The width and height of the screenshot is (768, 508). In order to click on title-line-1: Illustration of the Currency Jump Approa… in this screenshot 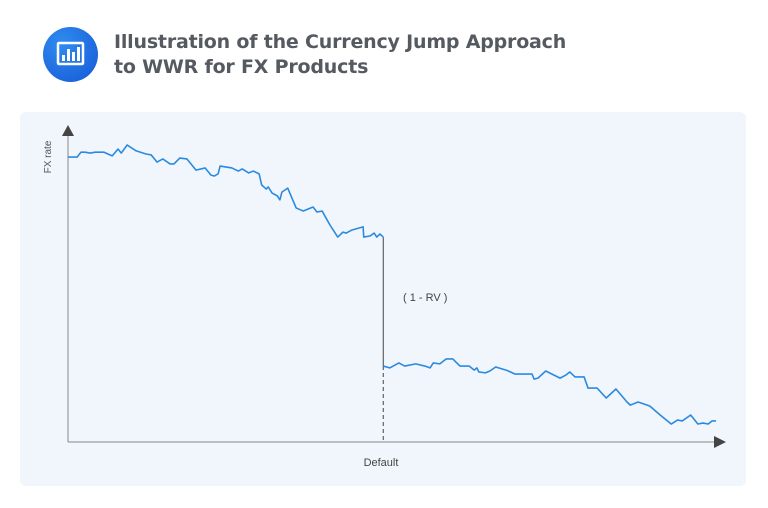, I will do `click(340, 42)`.